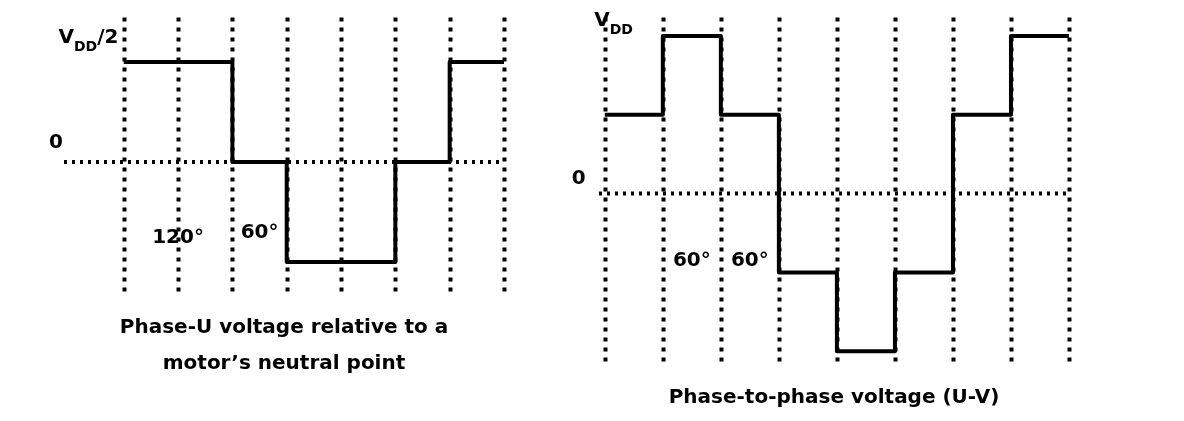  What do you see at coordinates (178, 236) in the screenshot?
I see `annotation: 120°` at bounding box center [178, 236].